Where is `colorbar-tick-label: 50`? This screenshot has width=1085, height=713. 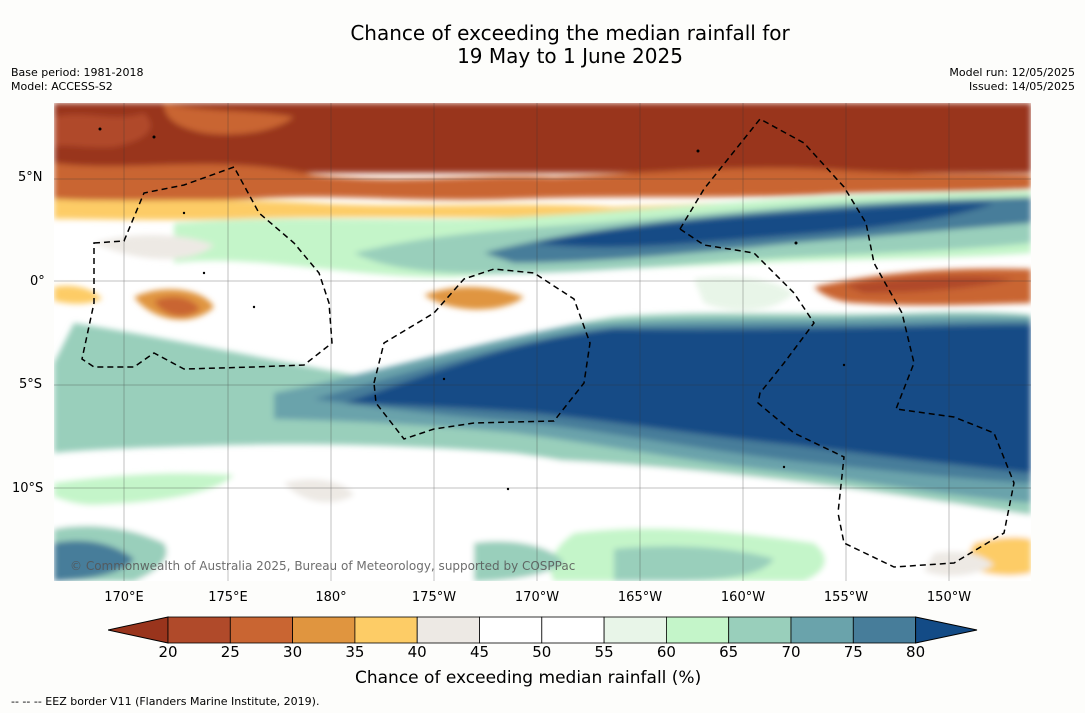
colorbar-tick-label: 50 is located at coordinates (542, 652).